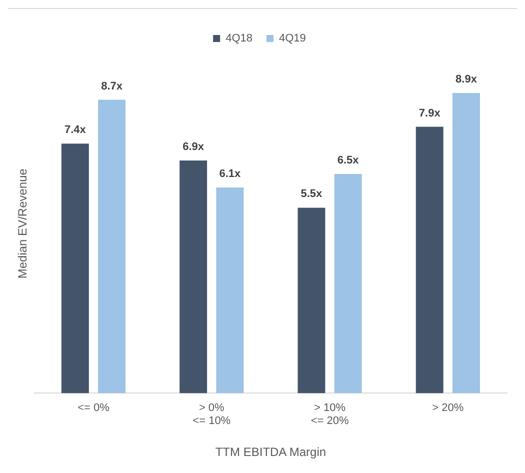 The image size is (525, 473). What do you see at coordinates (112, 86) in the screenshot?
I see `data-label: 8.7x` at bounding box center [112, 86].